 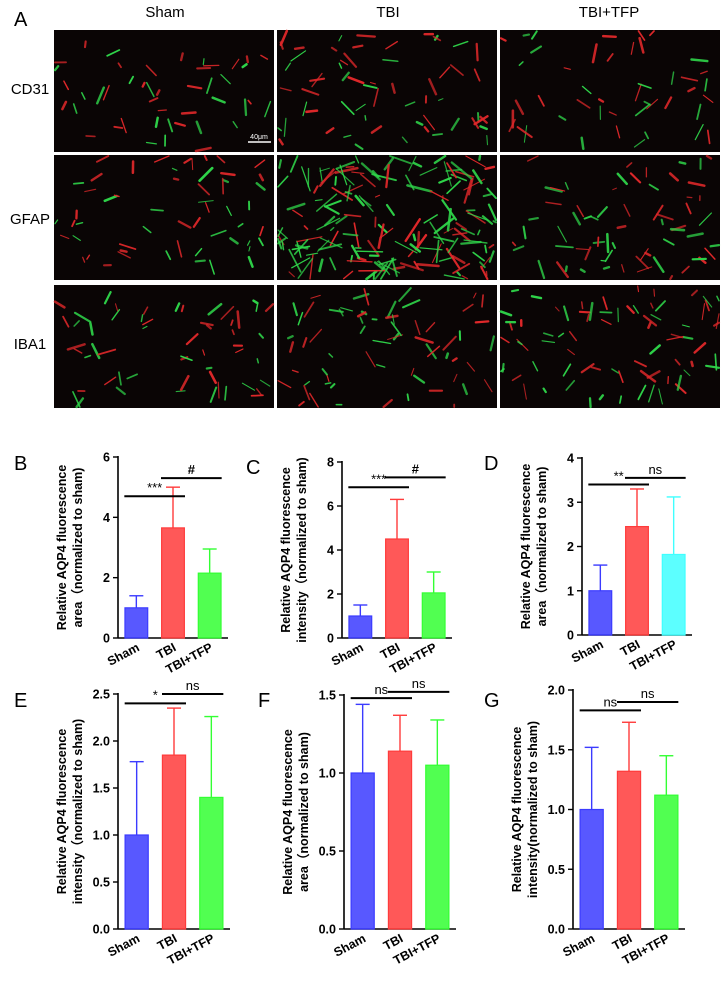 I want to click on y-tick-label: 2.0, so click(x=556, y=691).